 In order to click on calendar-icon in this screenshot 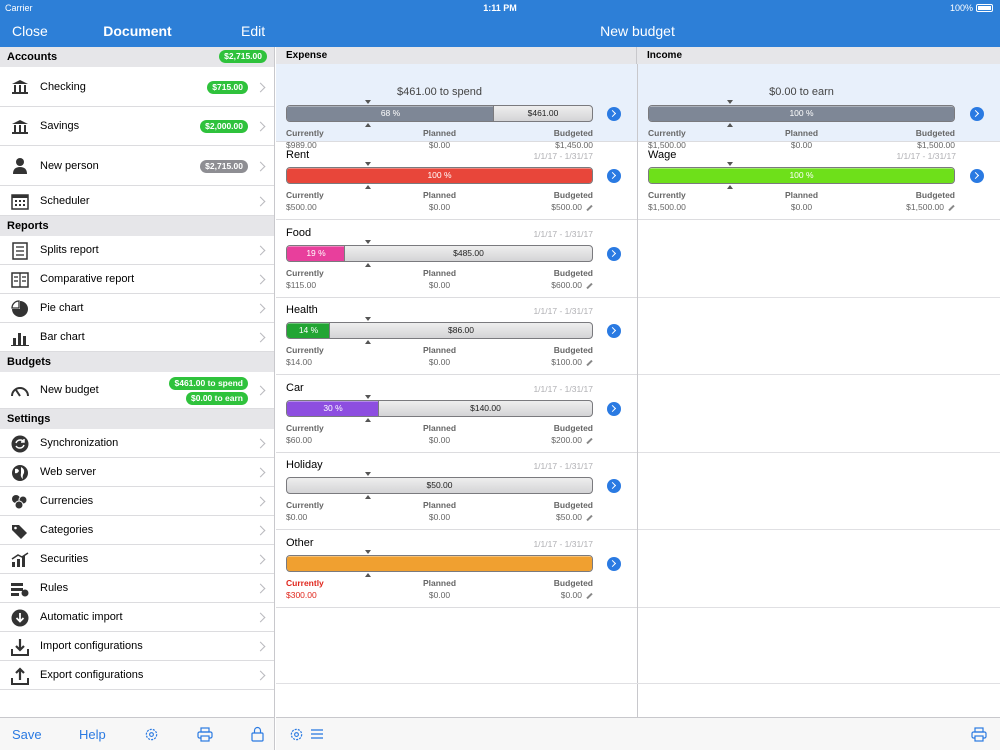, I will do `click(20, 201)`.